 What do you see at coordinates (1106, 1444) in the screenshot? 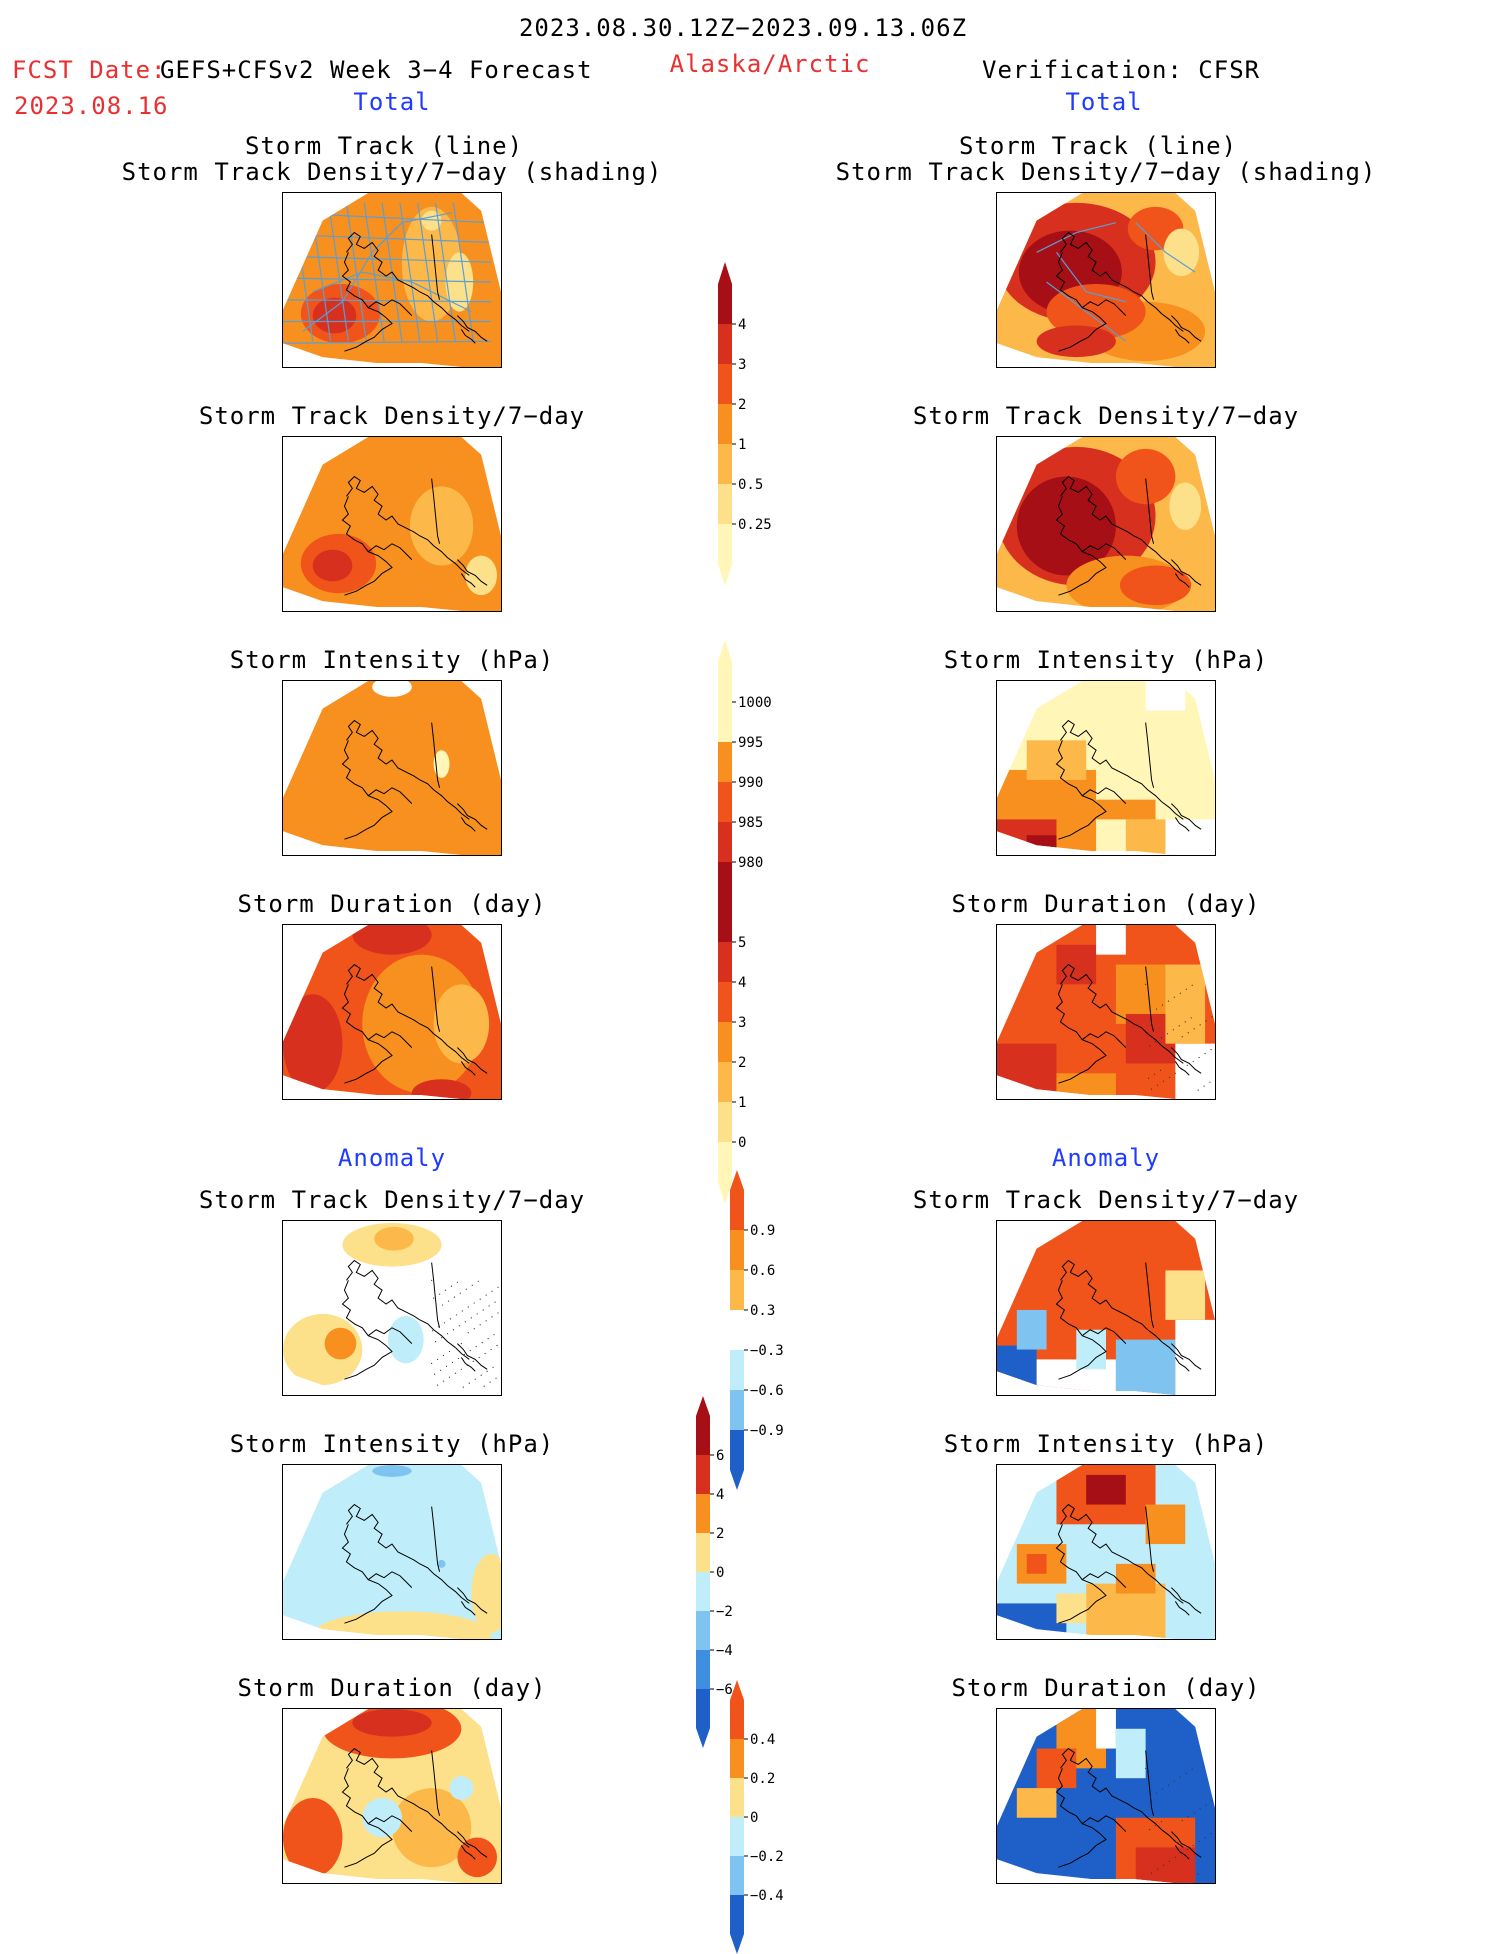
I see `right-intensity-anom-title: Storm Intensity (hPa)` at bounding box center [1106, 1444].